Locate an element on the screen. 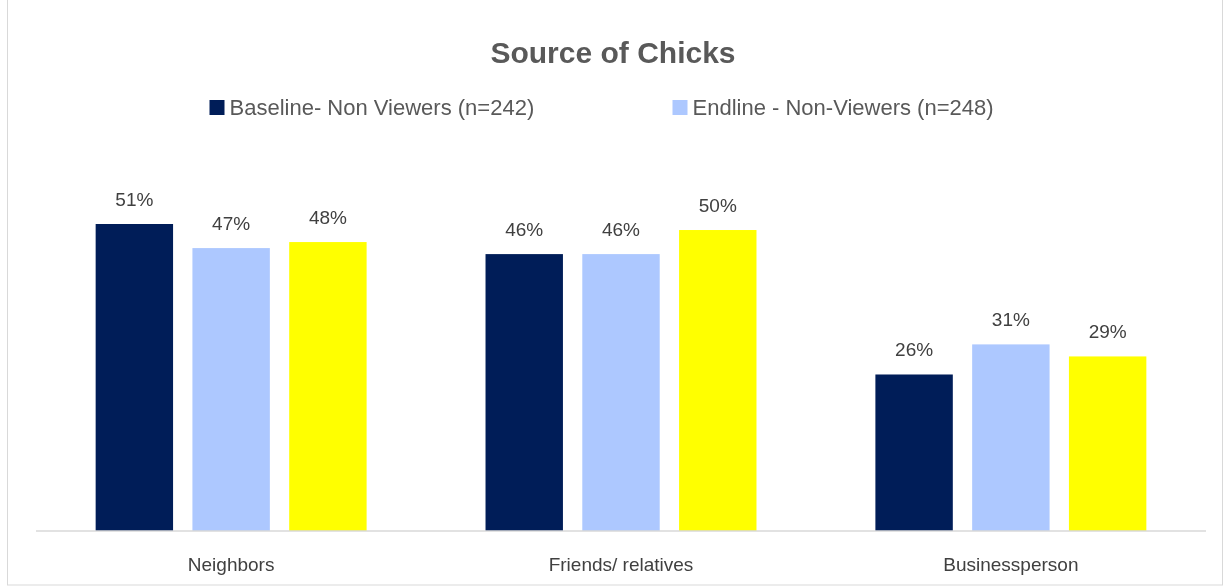  chart-title: Source of Chicks is located at coordinates (613, 52).